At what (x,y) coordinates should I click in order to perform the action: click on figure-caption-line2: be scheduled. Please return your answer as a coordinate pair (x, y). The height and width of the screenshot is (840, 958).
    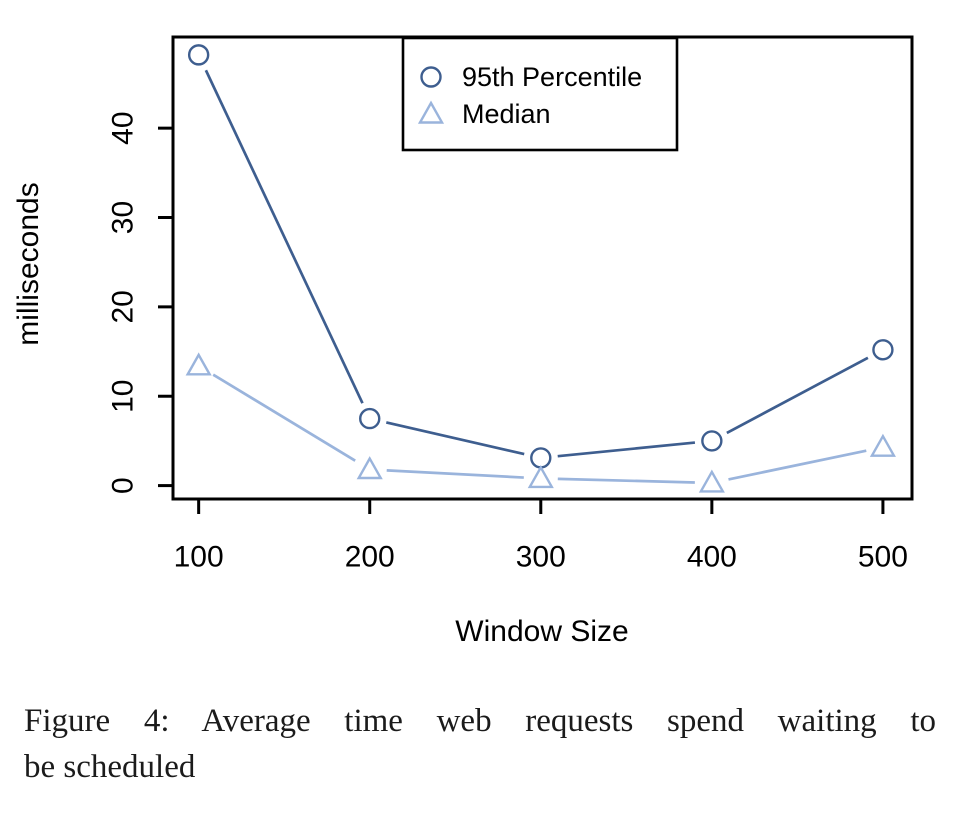
    Looking at the image, I should click on (110, 767).